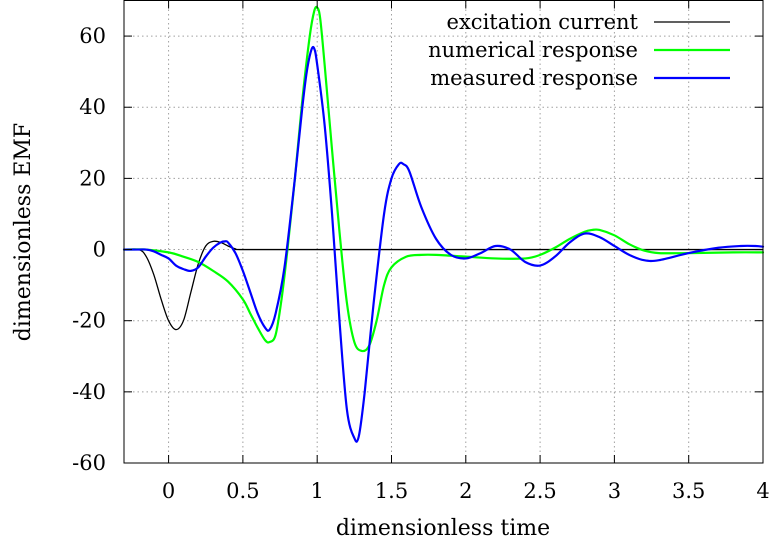 The width and height of the screenshot is (770, 548). What do you see at coordinates (242, 491) in the screenshot?
I see `x-tick-label: 0.5` at bounding box center [242, 491].